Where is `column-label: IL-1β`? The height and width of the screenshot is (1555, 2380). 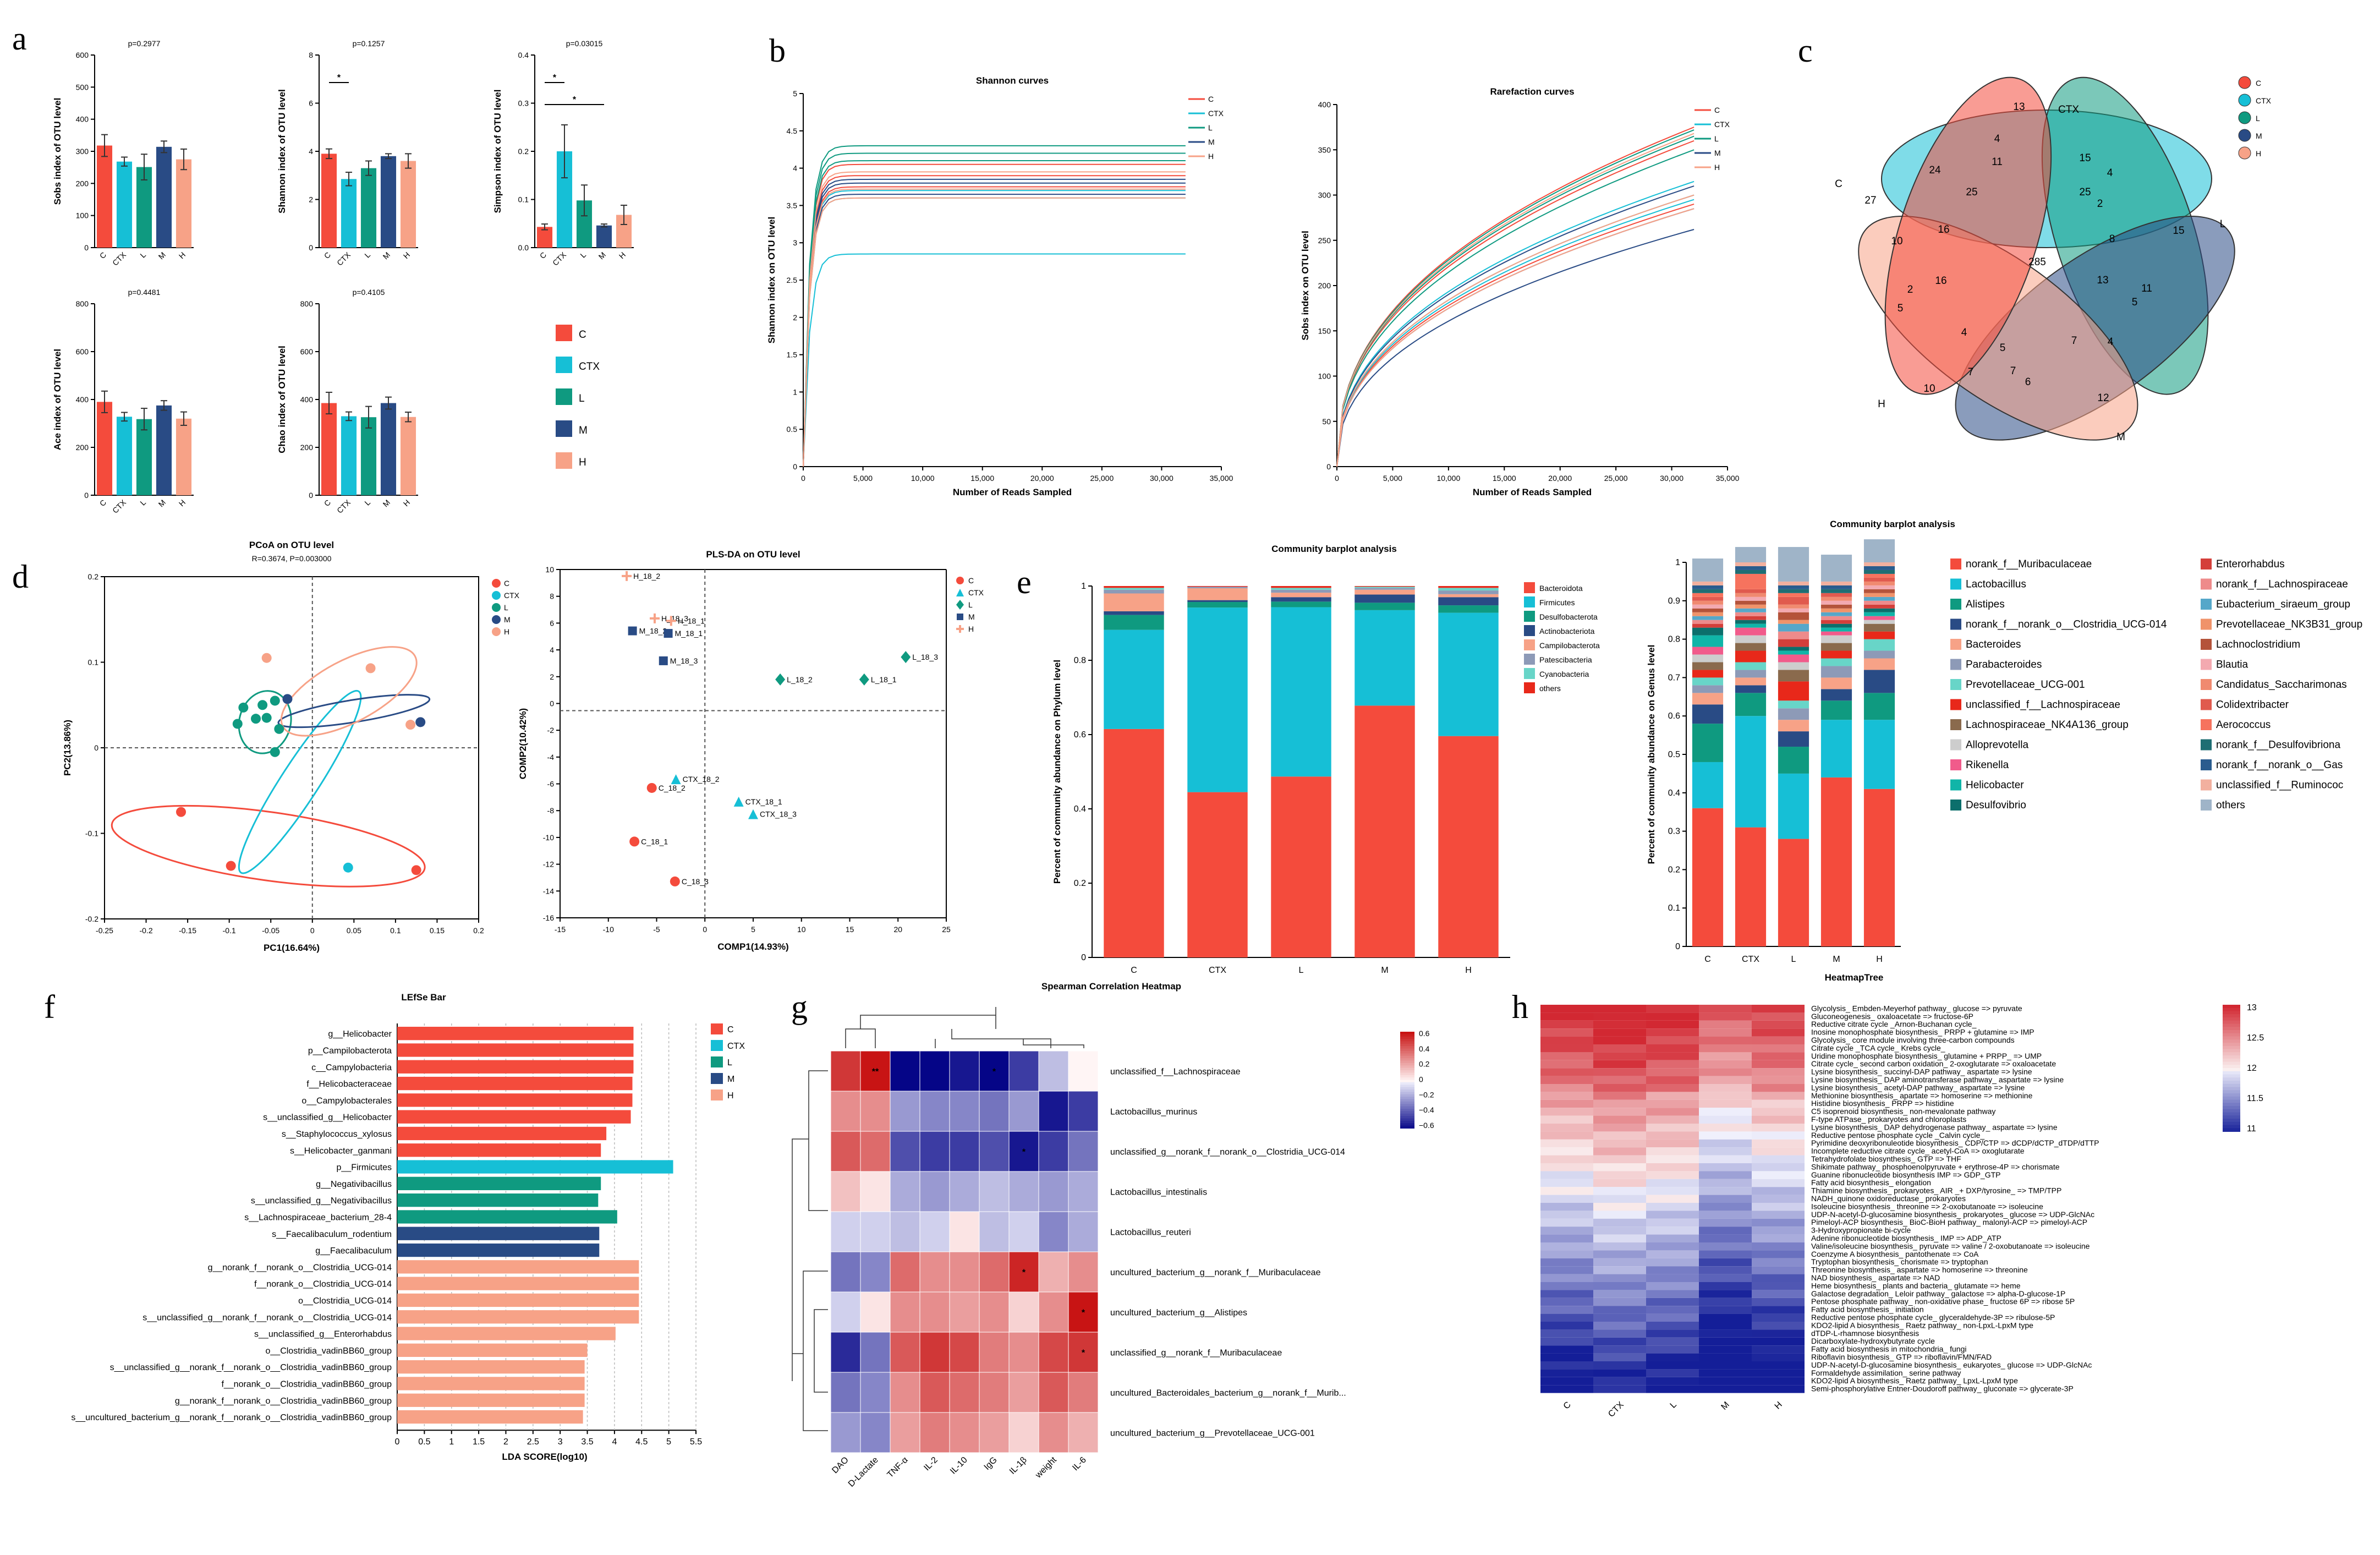
column-label: IL-1β is located at coordinates (1018, 1465).